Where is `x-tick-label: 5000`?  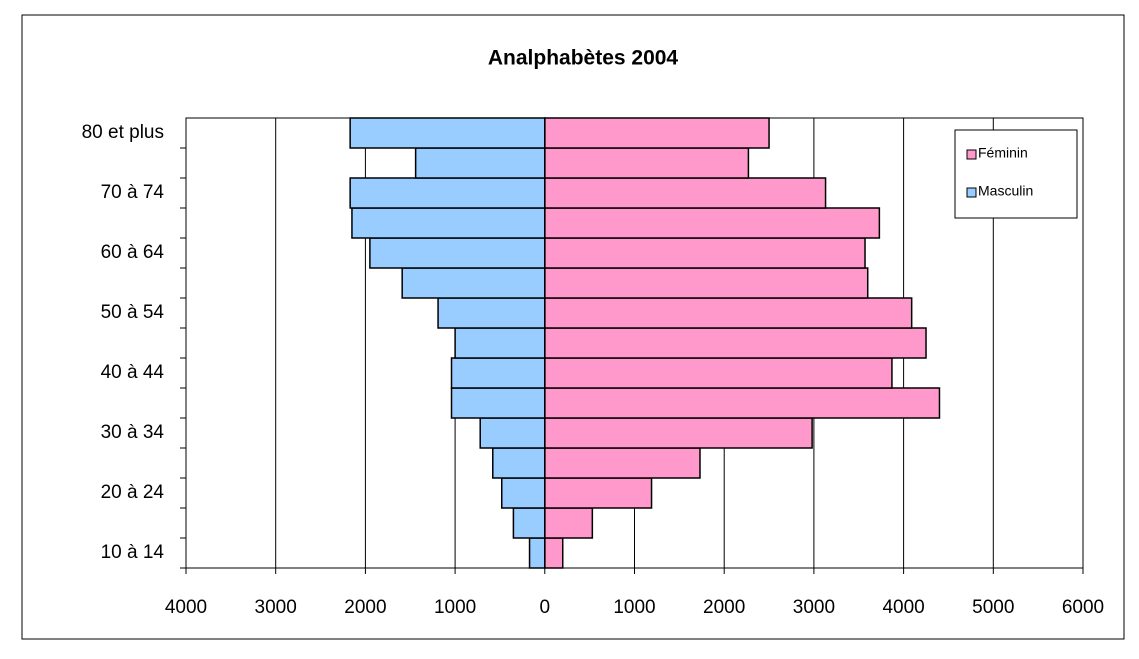
x-tick-label: 5000 is located at coordinates (993, 607).